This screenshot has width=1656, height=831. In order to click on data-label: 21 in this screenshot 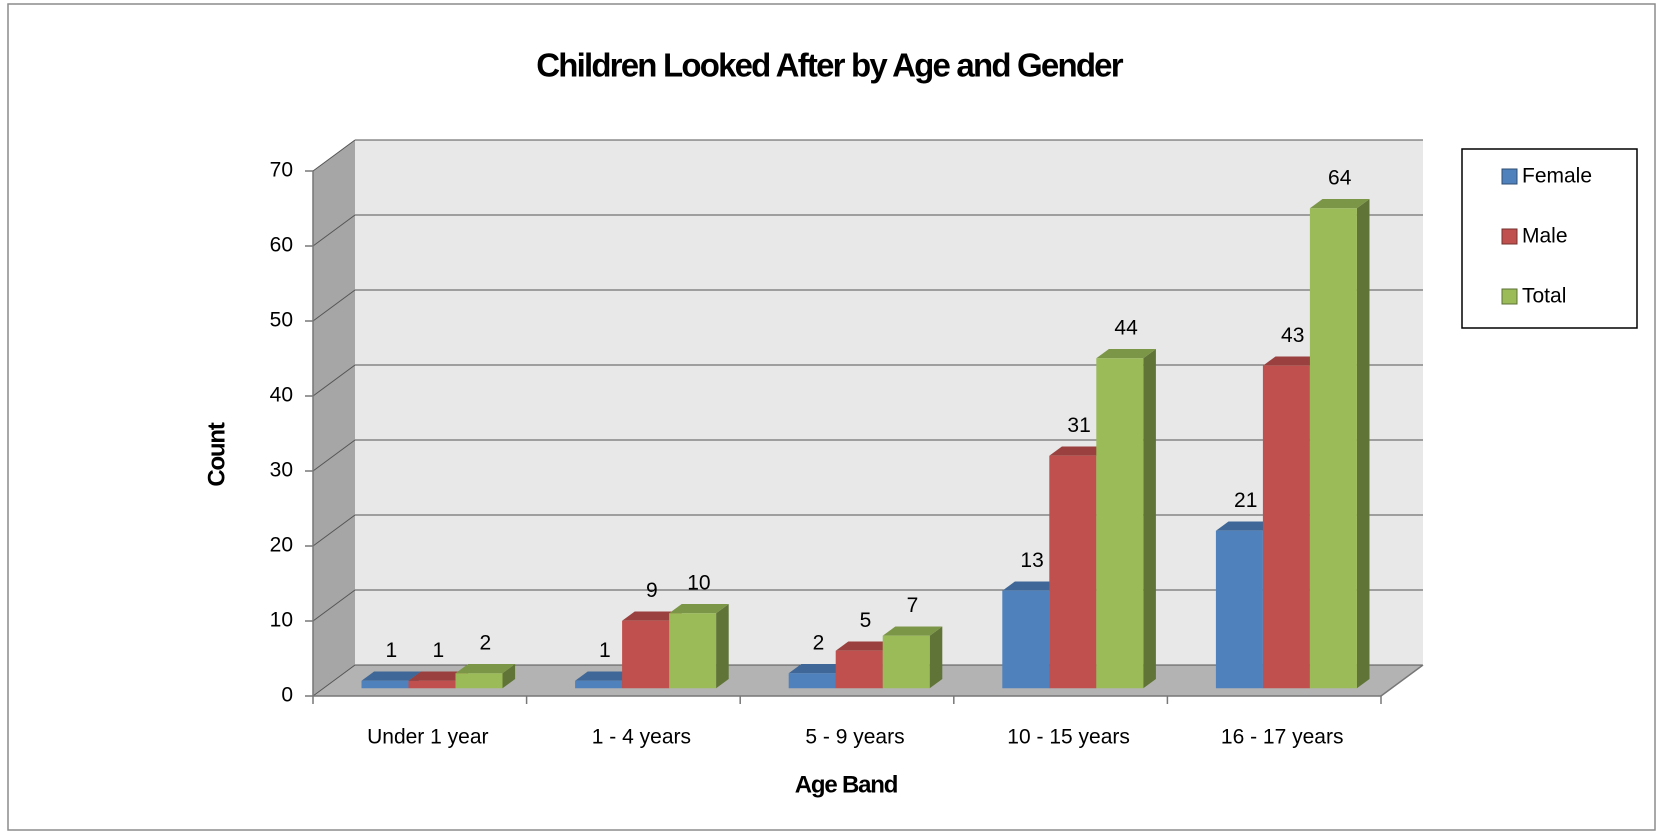, I will do `click(1245, 500)`.